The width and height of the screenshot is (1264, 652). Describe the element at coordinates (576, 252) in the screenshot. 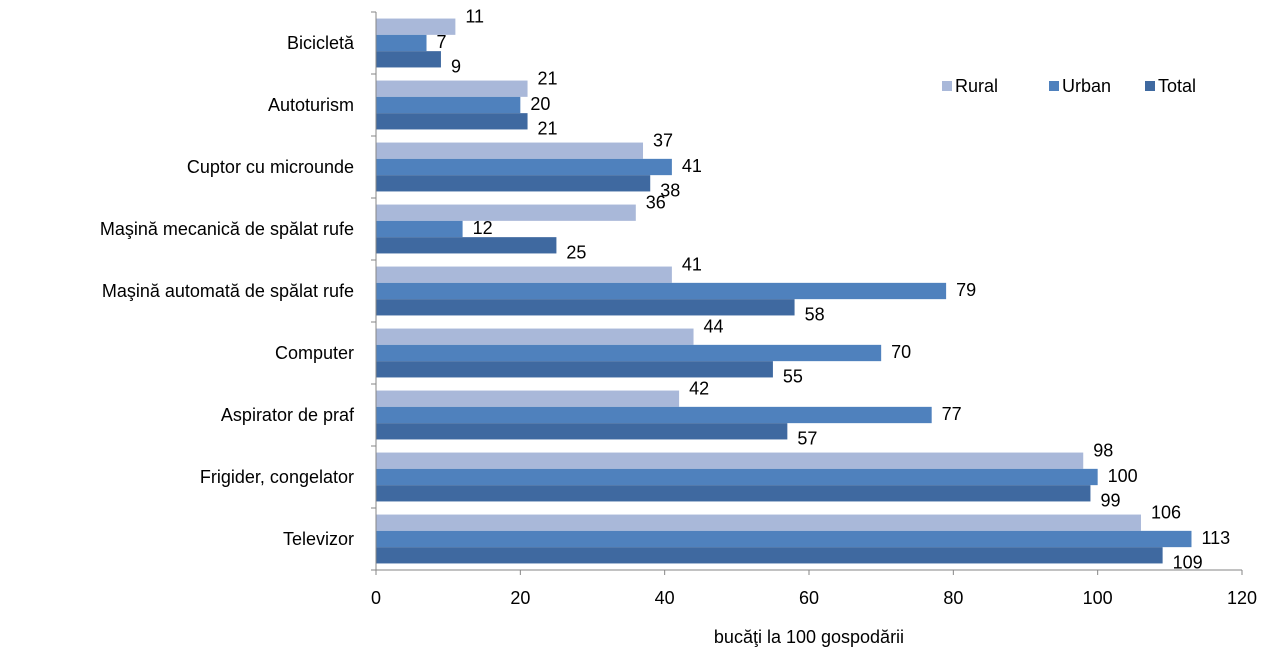

I see `data-label-total-masina-mecanica-de-spalat-rufe: 25` at that location.